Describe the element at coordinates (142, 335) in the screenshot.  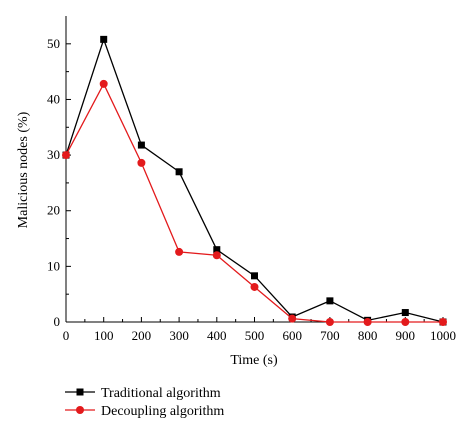
I see `x-tick-label: 200` at that location.